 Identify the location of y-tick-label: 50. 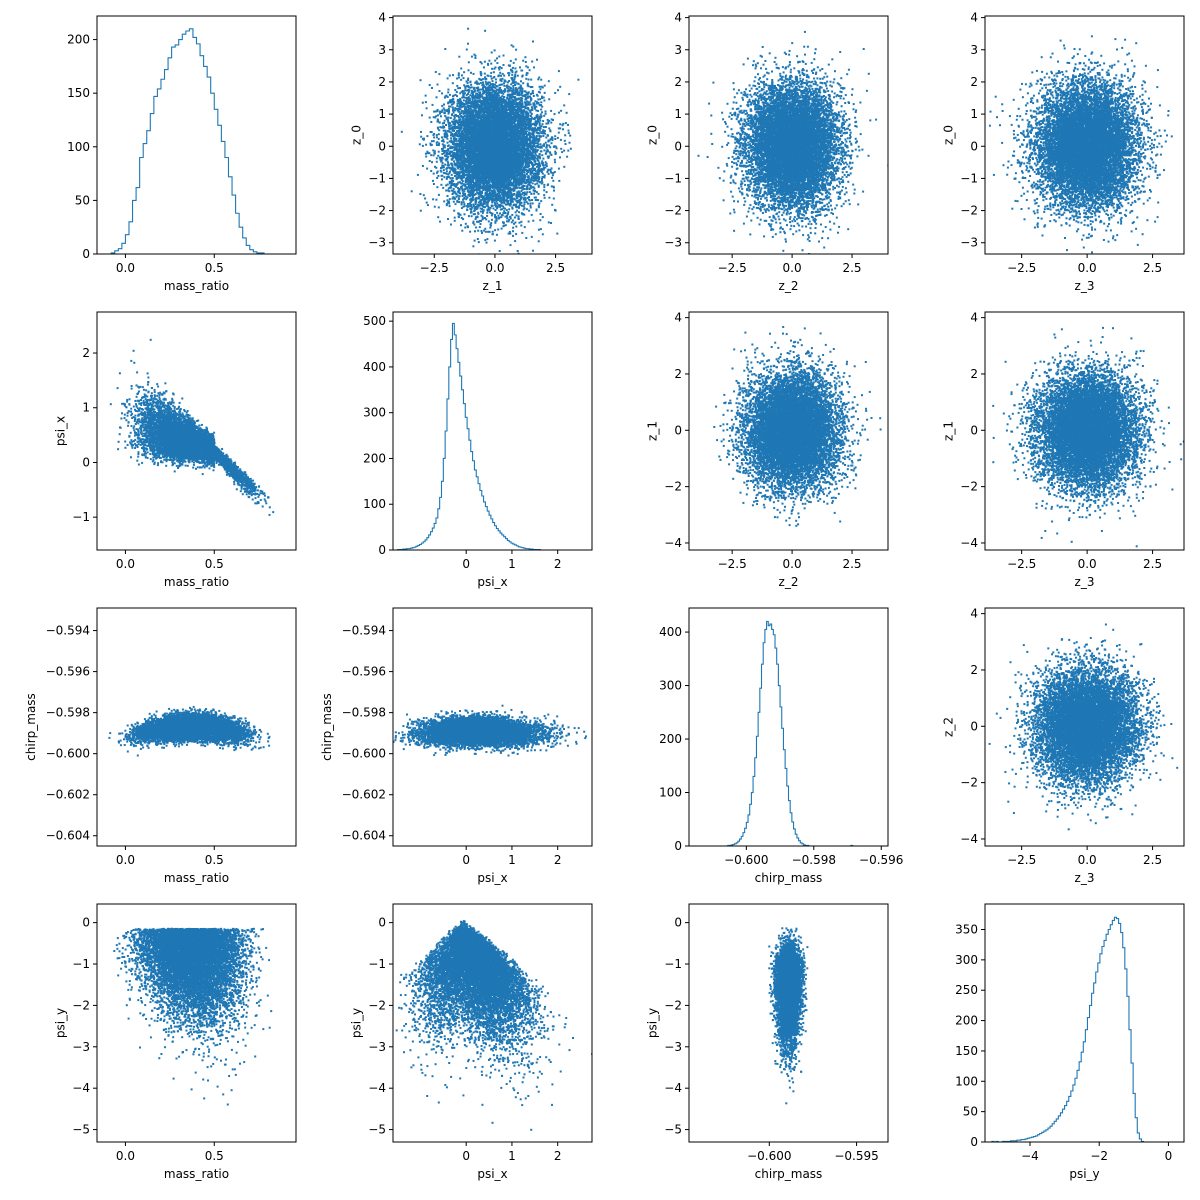
(82, 200).